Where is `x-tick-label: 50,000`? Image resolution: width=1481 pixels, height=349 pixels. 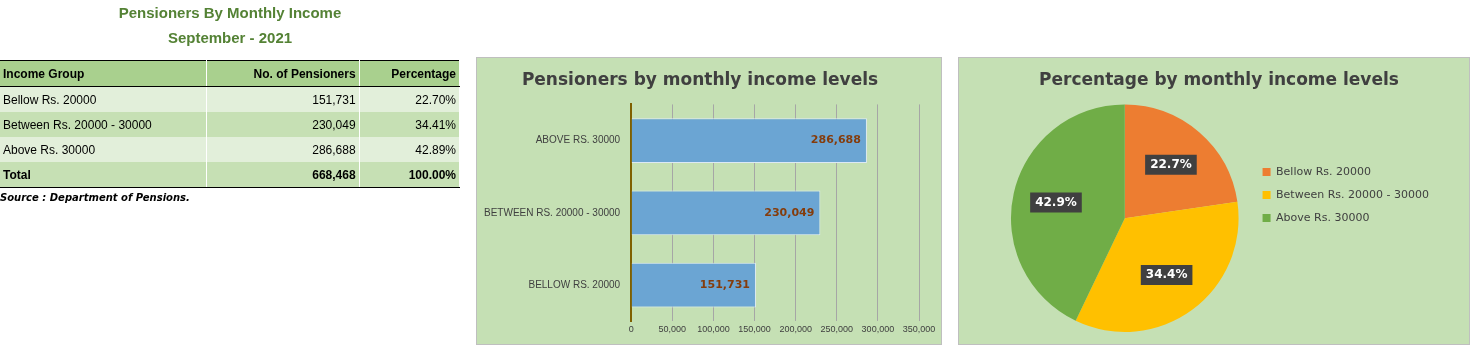 x-tick-label: 50,000 is located at coordinates (672, 329).